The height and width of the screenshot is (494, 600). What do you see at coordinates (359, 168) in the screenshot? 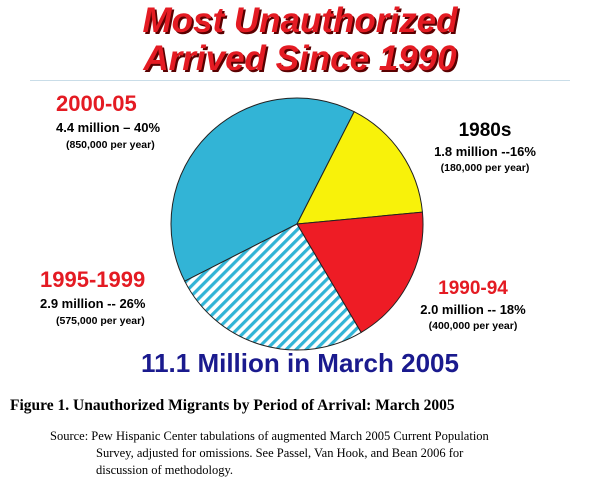
I see `pie-slice-1980s` at bounding box center [359, 168].